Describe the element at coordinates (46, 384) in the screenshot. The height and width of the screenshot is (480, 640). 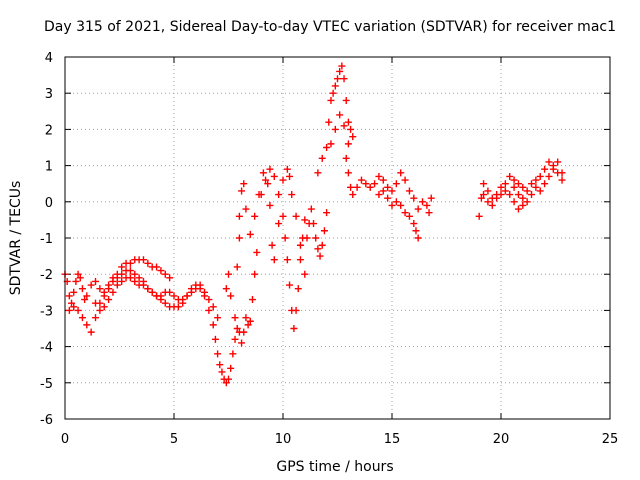
I see `y-tick-label: -5` at that location.